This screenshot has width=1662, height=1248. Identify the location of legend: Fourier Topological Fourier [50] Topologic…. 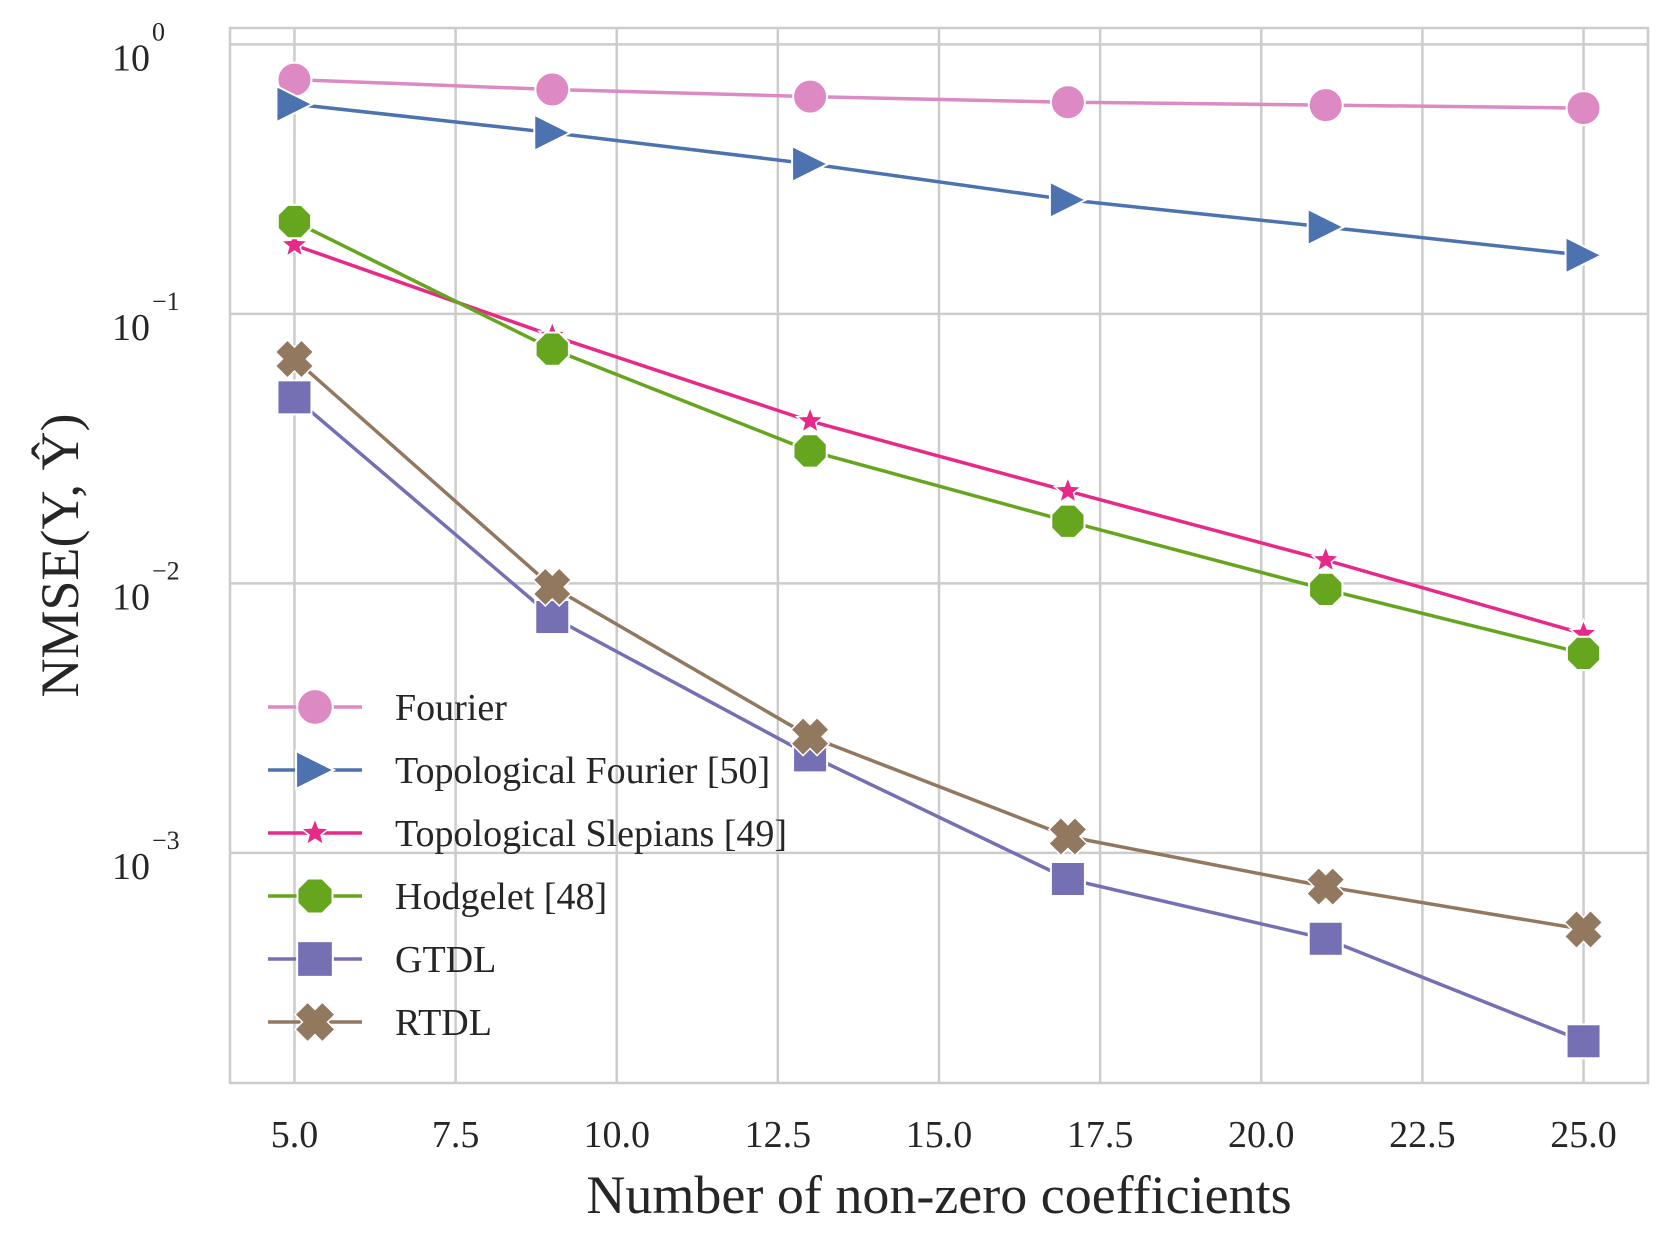
(527, 865).